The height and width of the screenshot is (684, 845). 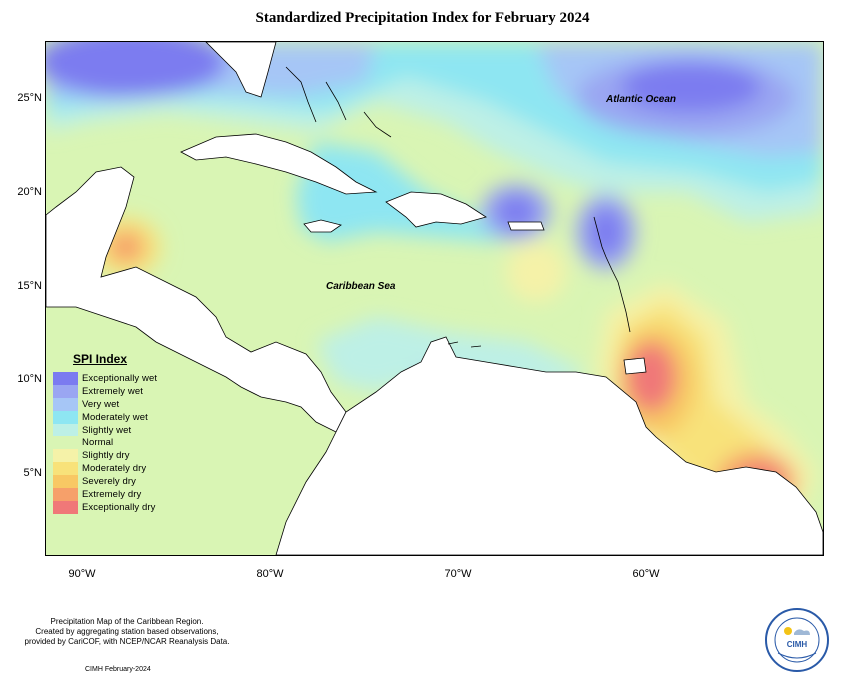 I want to click on cimh-logo: CIMH, so click(x=797, y=640).